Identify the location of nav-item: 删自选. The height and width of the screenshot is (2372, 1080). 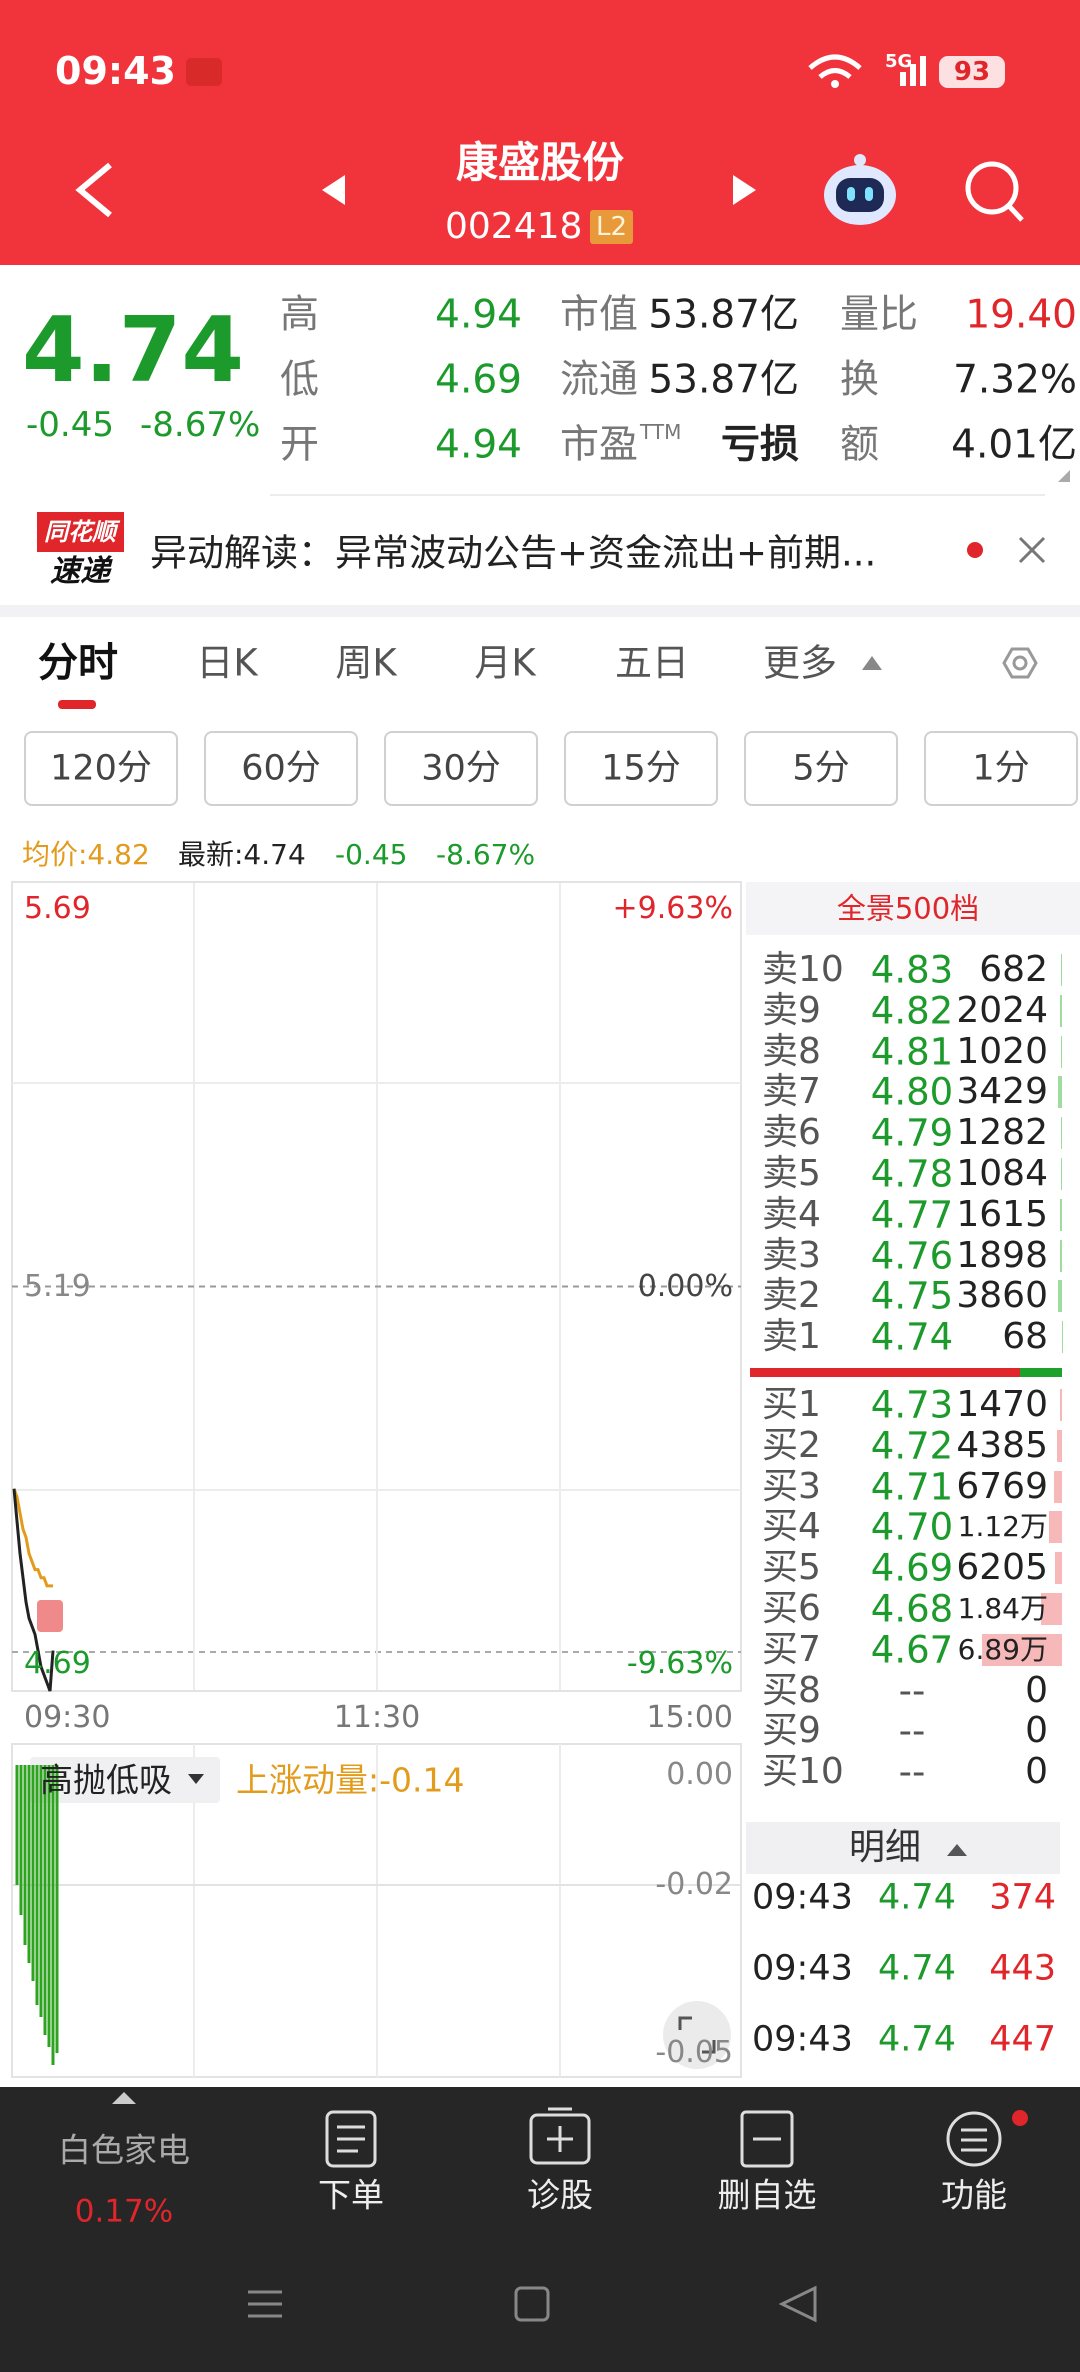
(767, 2195).